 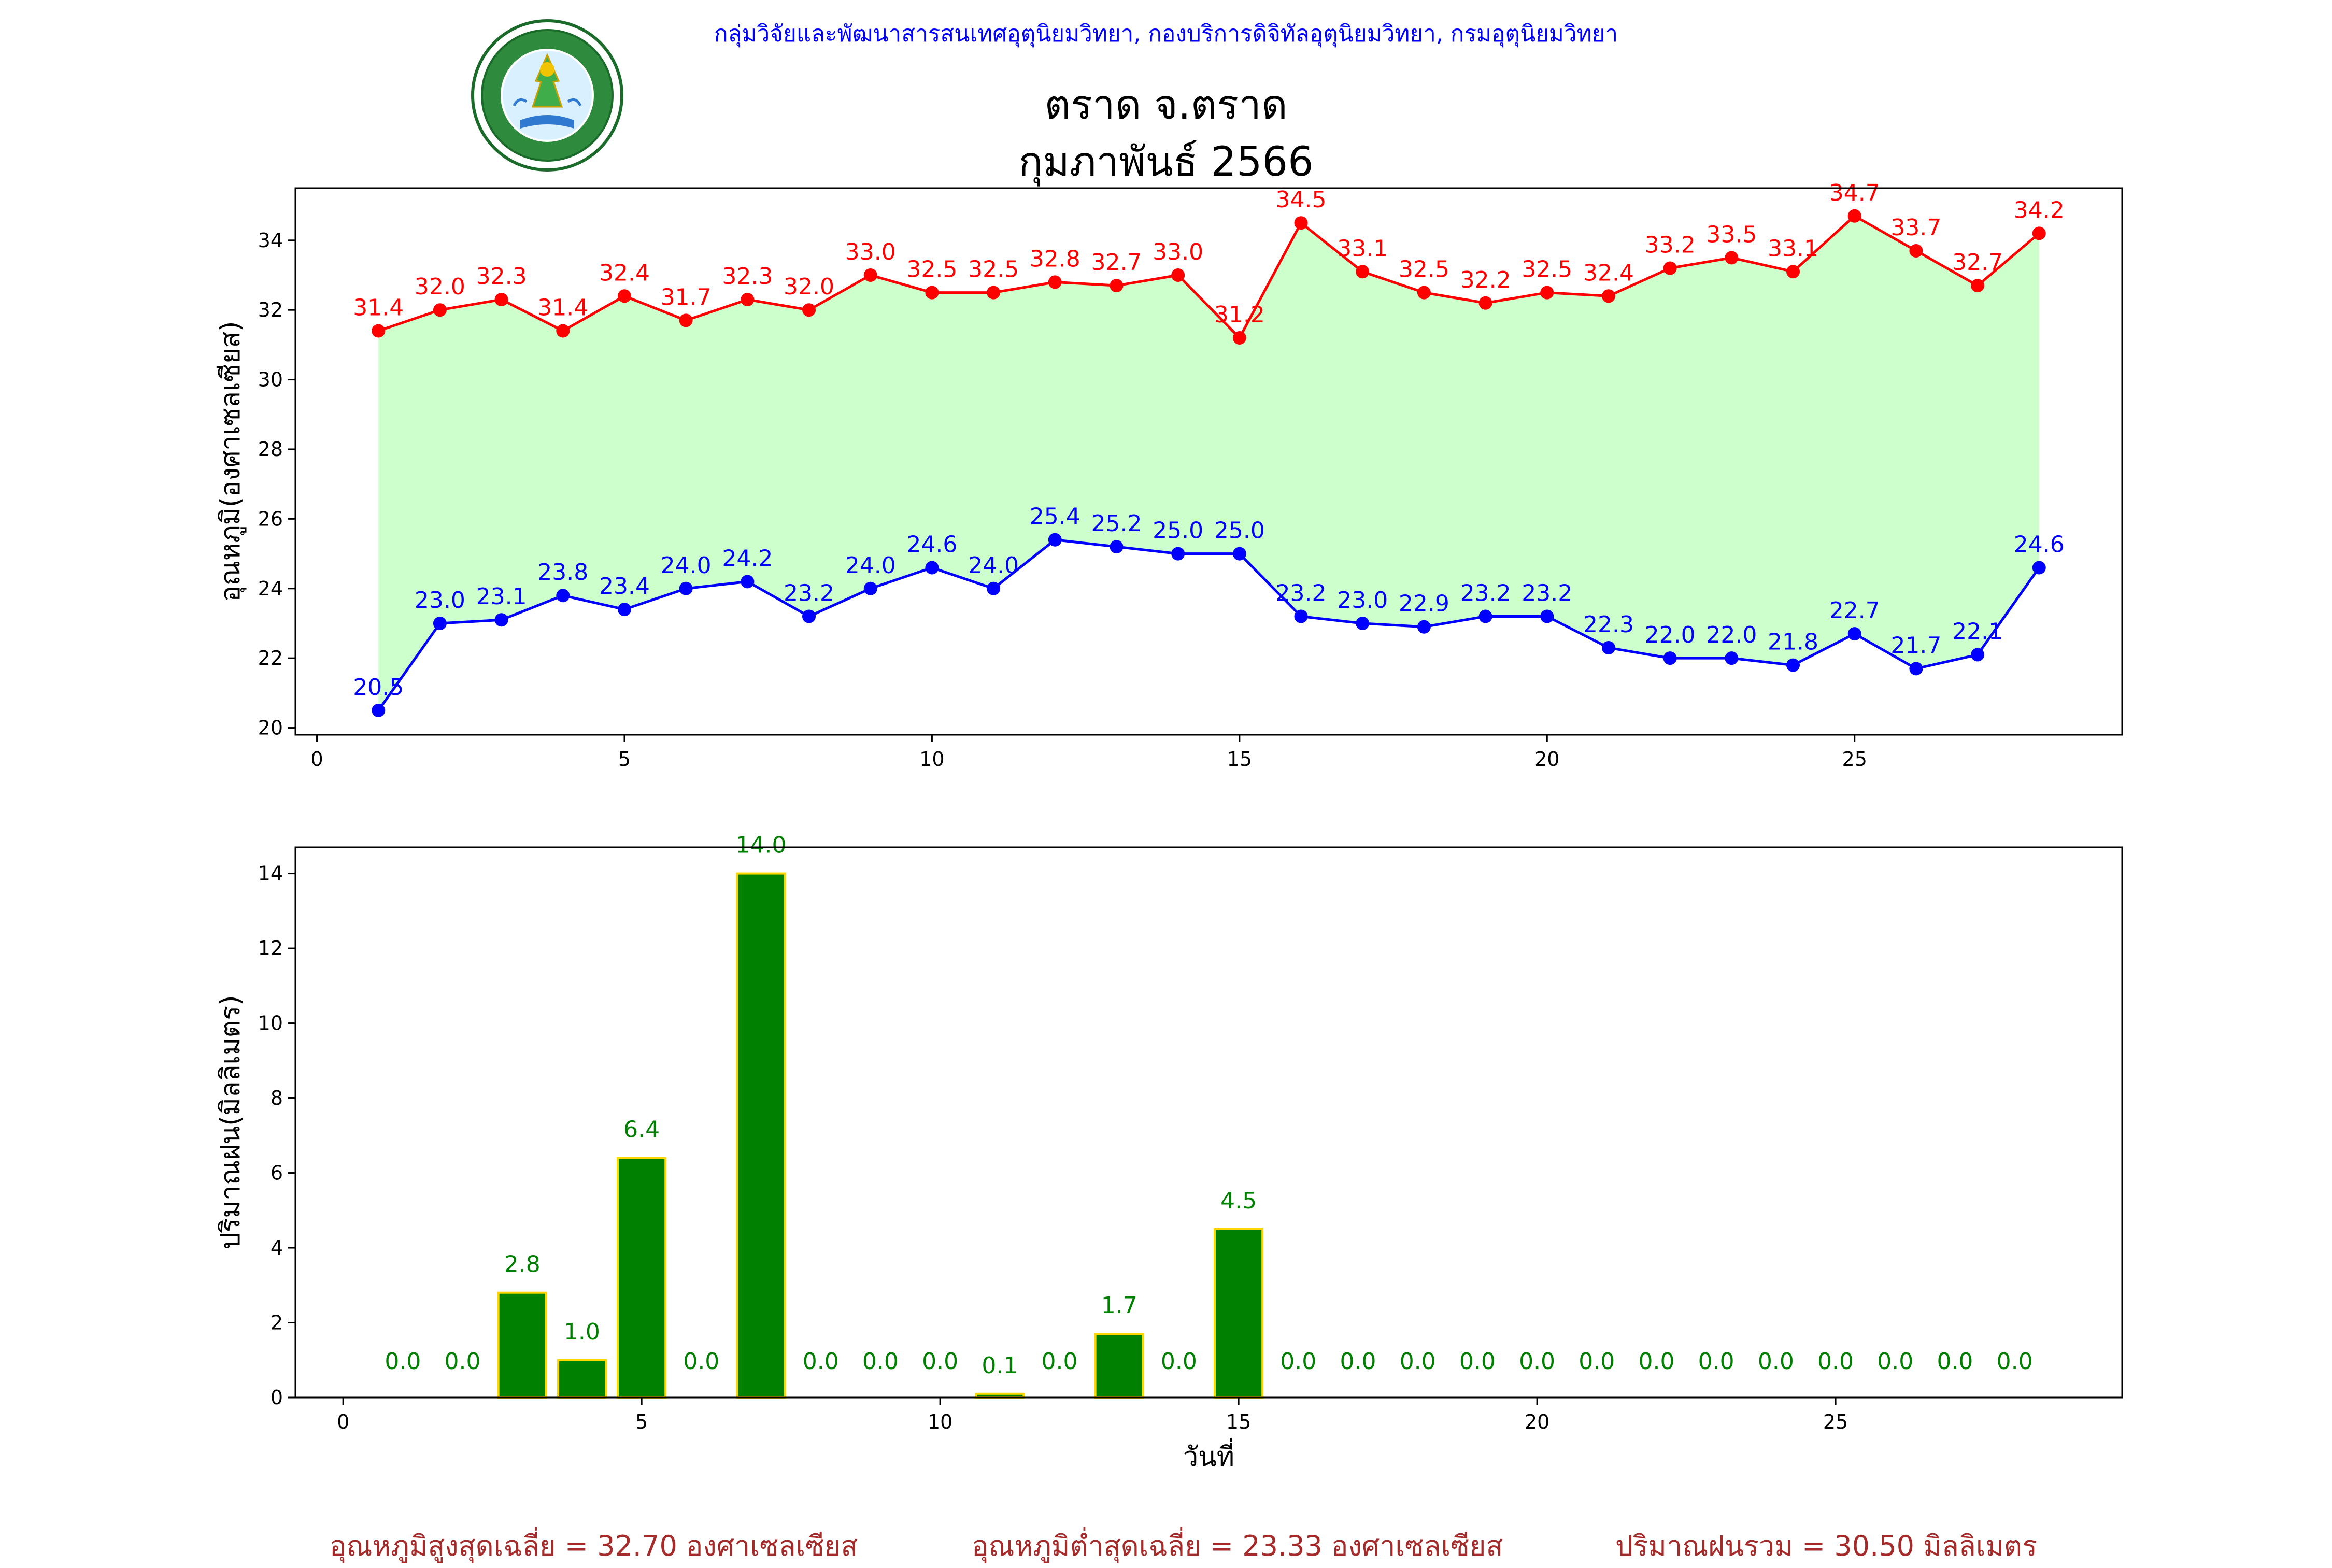 What do you see at coordinates (277, 1098) in the screenshot?
I see `y-tick-label: 8` at bounding box center [277, 1098].